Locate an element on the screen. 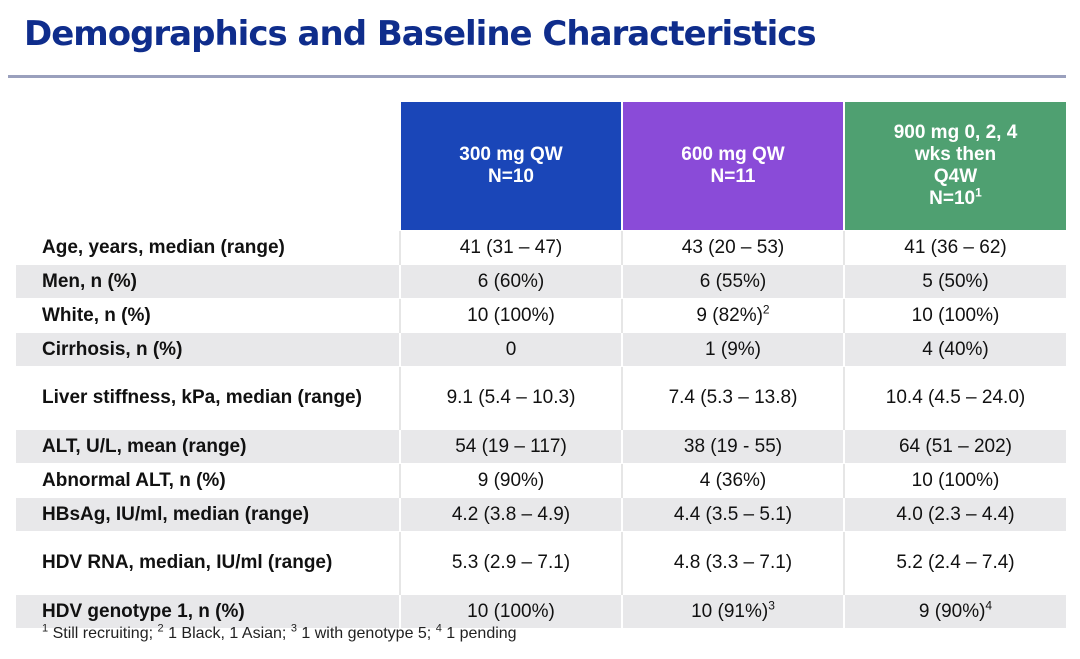 The width and height of the screenshot is (1080, 659). header-n: N=11 is located at coordinates (733, 176).